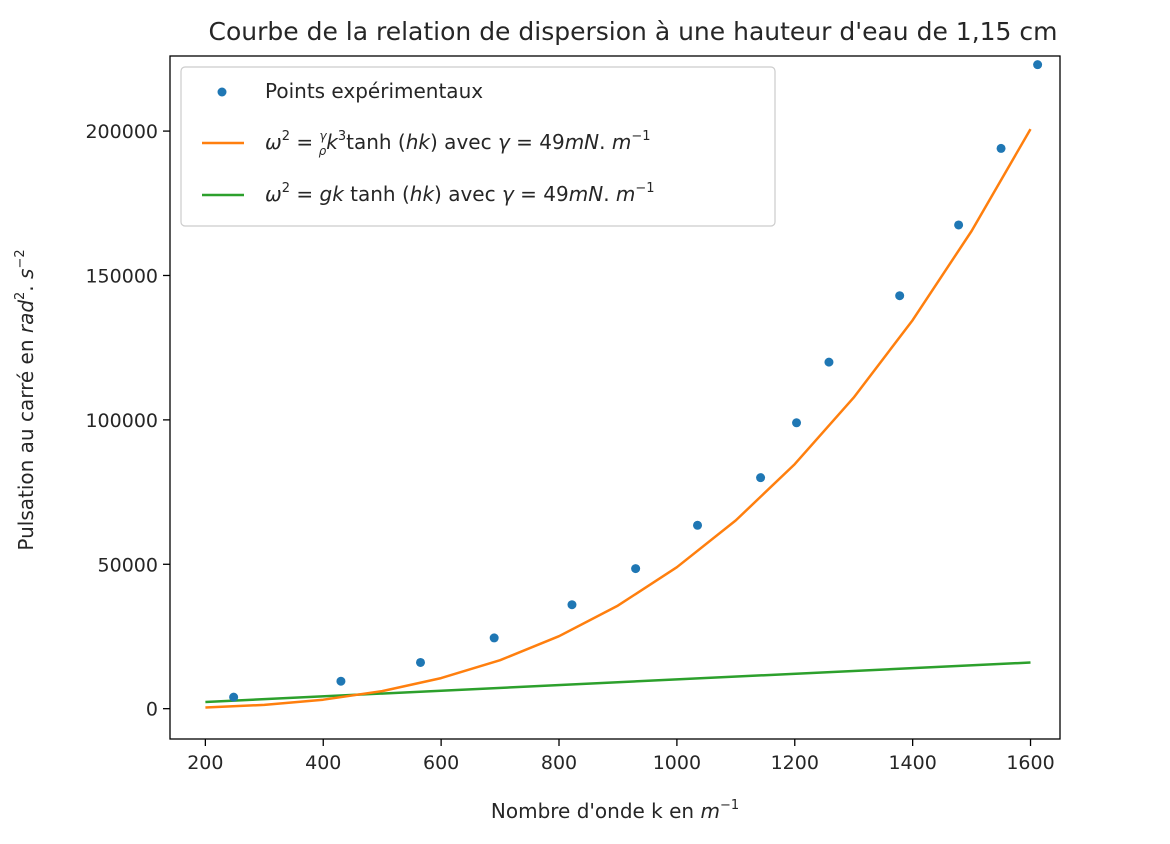  What do you see at coordinates (152, 710) in the screenshot?
I see `y-tick-label: 0` at bounding box center [152, 710].